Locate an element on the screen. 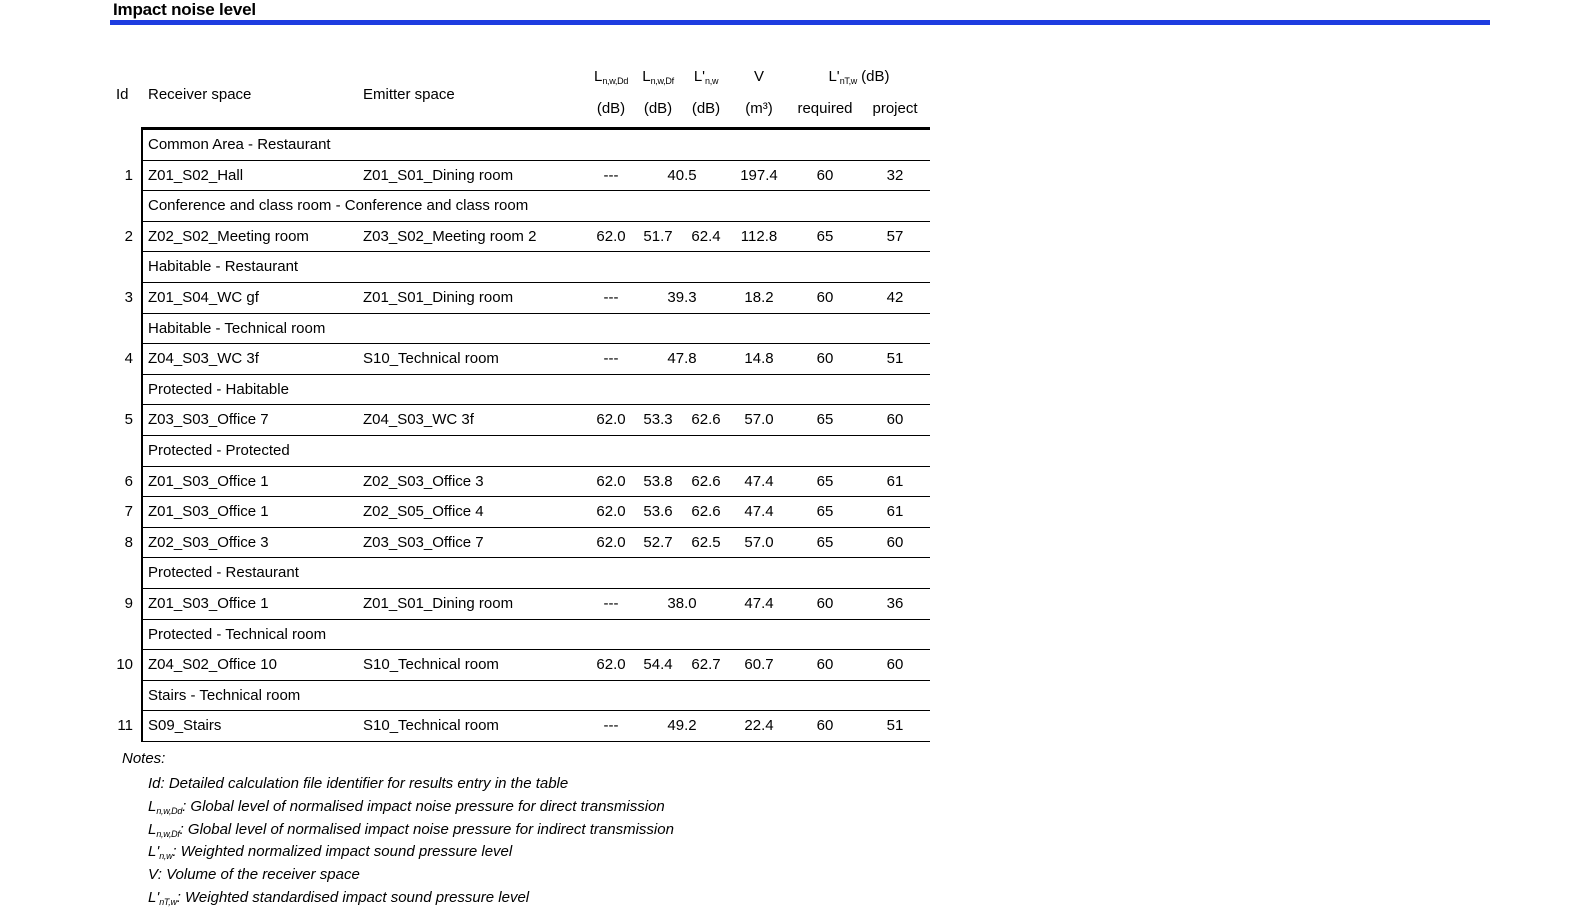 This screenshot has width=1572, height=917. header-receiver-space: Receiver space is located at coordinates (200, 94).